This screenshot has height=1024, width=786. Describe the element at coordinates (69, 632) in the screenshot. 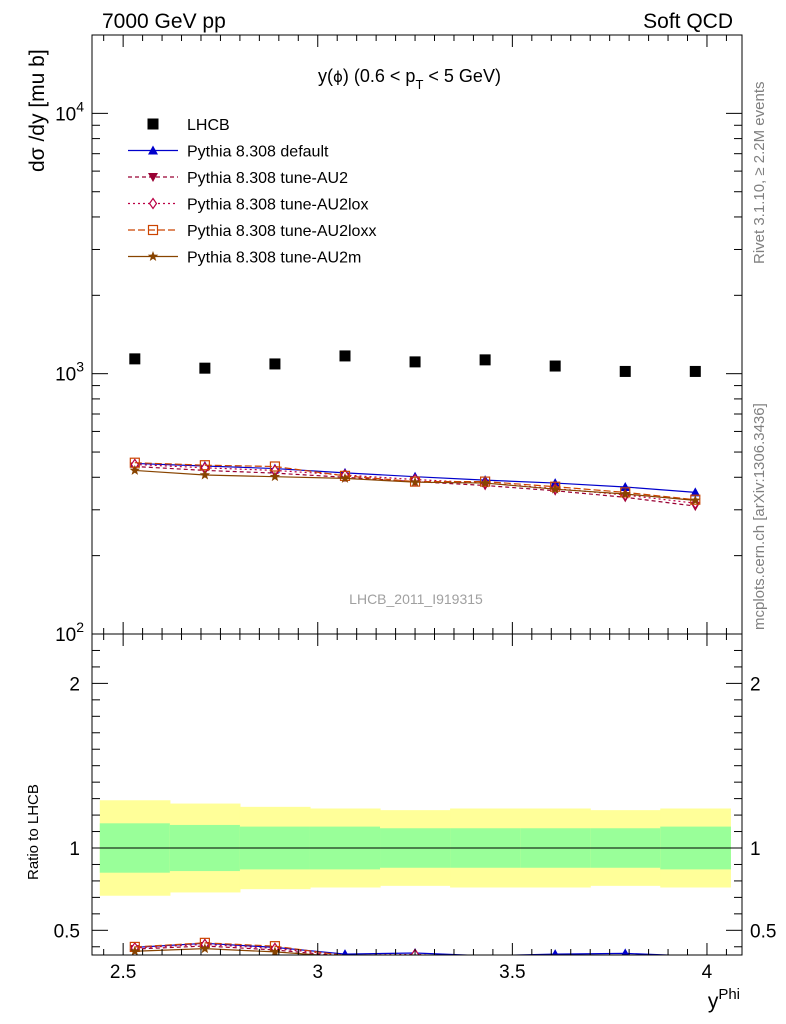

I see `y-tick-label: 10²` at that location.